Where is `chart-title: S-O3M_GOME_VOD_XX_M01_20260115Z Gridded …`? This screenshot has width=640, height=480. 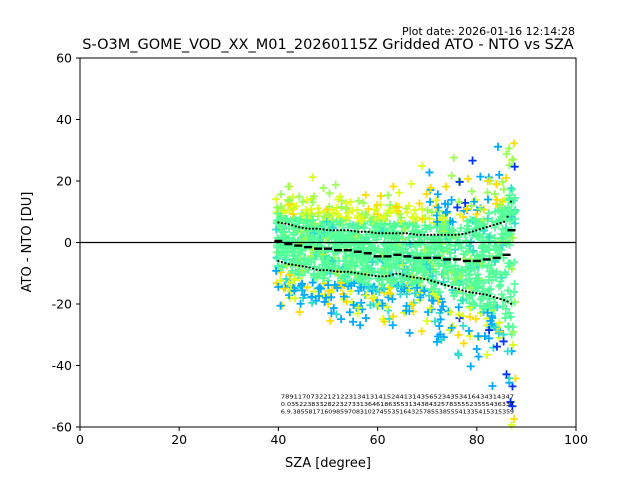 chart-title: S-O3M_GOME_VOD_XX_M01_20260115Z Gridded … is located at coordinates (327, 45).